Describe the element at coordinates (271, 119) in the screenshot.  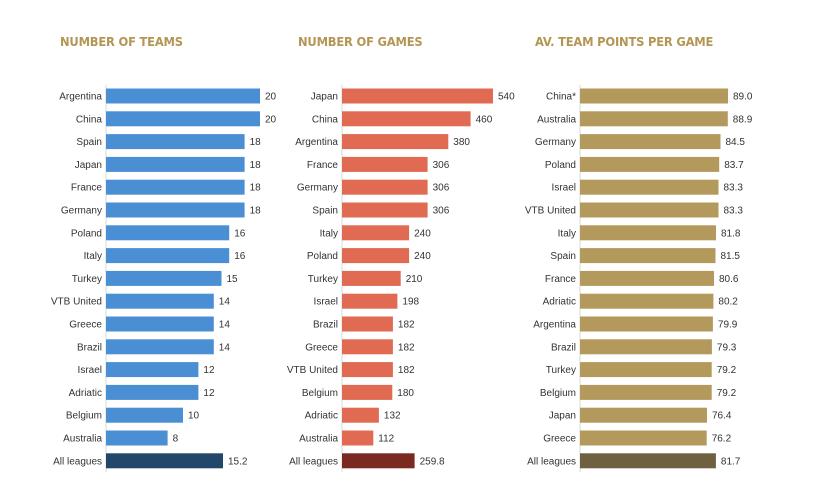
I see `value-label-teams-1: 20` at that location.